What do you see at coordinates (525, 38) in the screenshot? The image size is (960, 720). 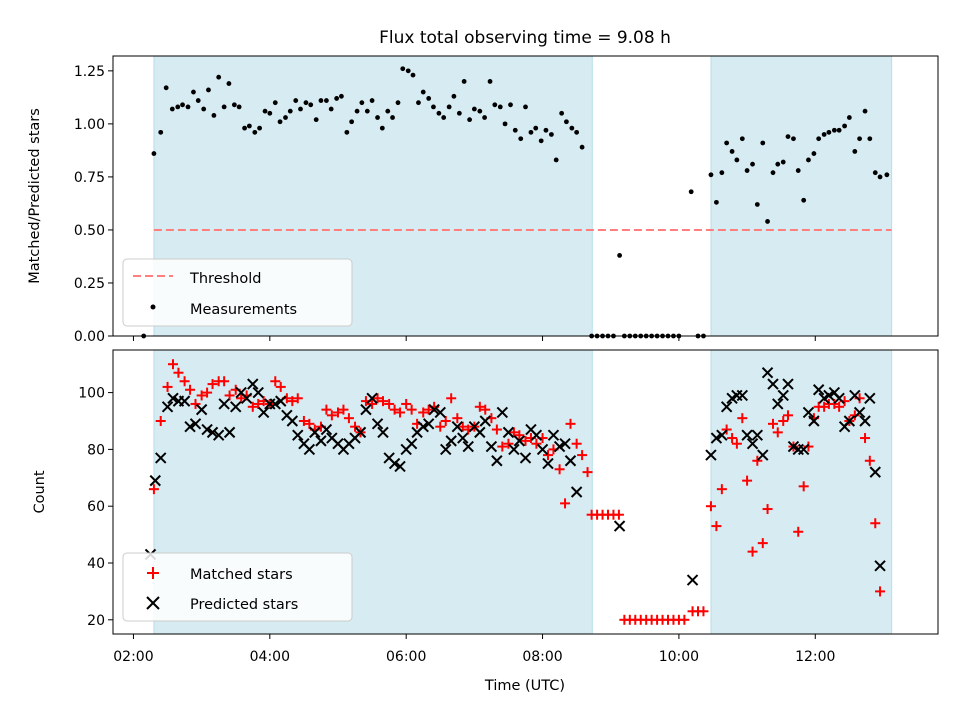 I see `chart-title: Flux total observing time = 9.08 h` at bounding box center [525, 38].